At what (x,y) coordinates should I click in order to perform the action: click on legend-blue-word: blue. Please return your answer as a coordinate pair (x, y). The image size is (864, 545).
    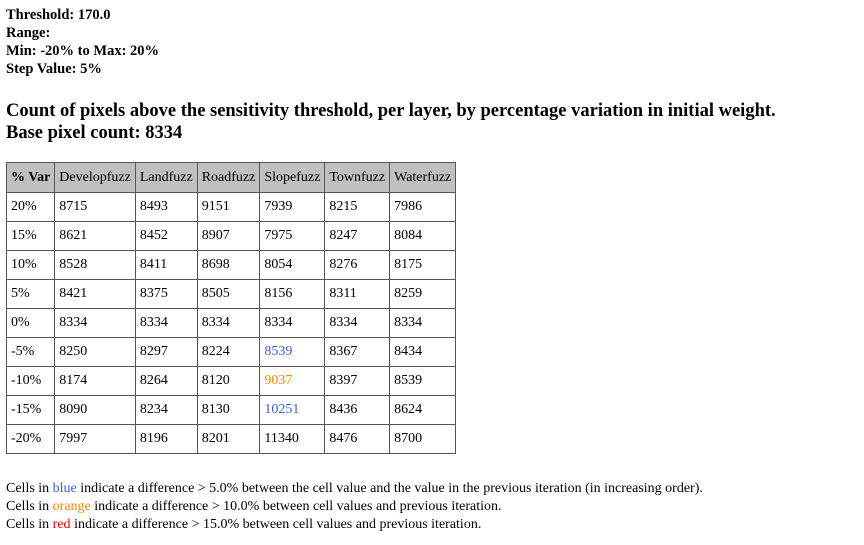
    Looking at the image, I should click on (64, 488).